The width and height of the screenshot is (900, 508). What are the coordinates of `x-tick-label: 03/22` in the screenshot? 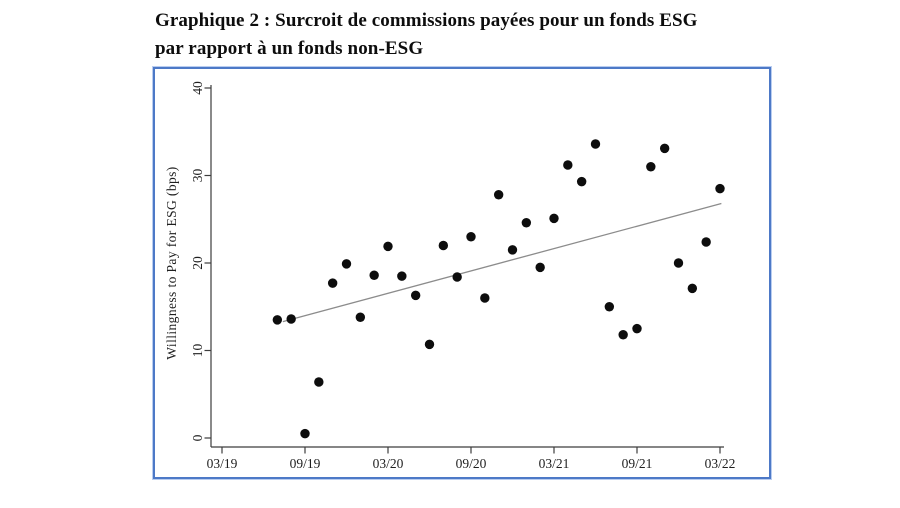 It's located at (720, 463).